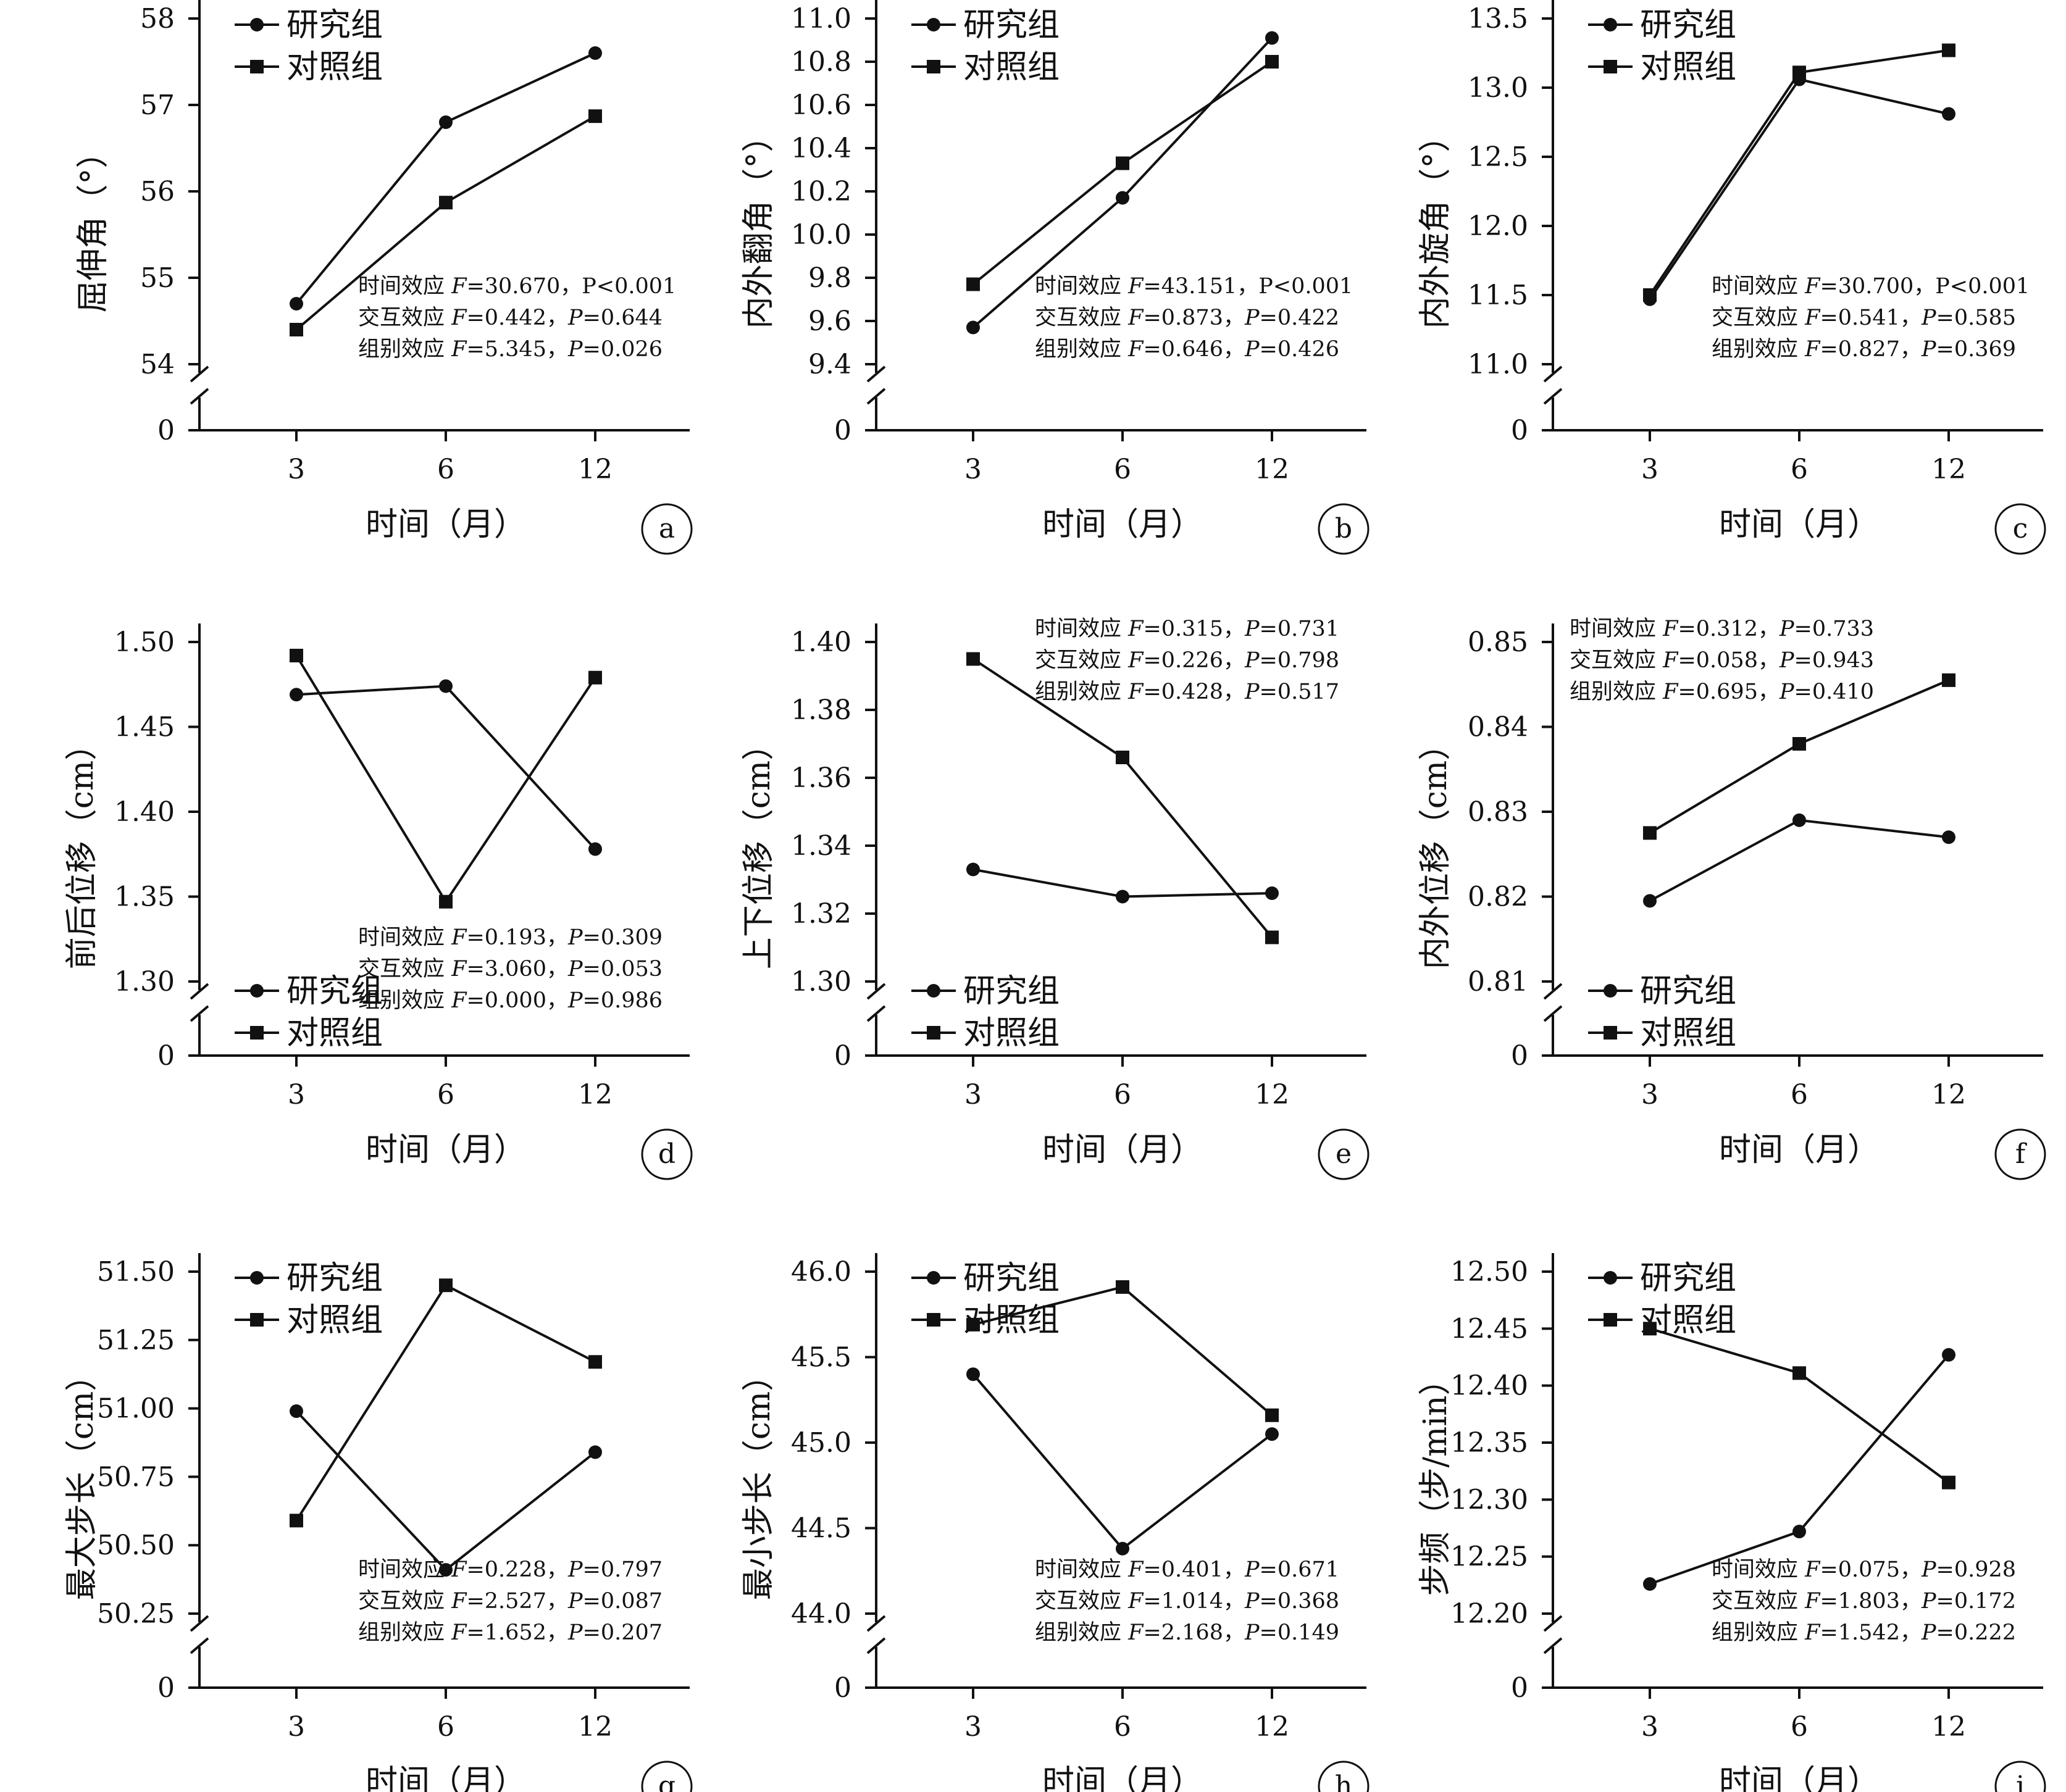  What do you see at coordinates (1864, 350) in the screenshot?
I see `stats-line: 组别效应 F=0.827，P=0.369` at bounding box center [1864, 350].